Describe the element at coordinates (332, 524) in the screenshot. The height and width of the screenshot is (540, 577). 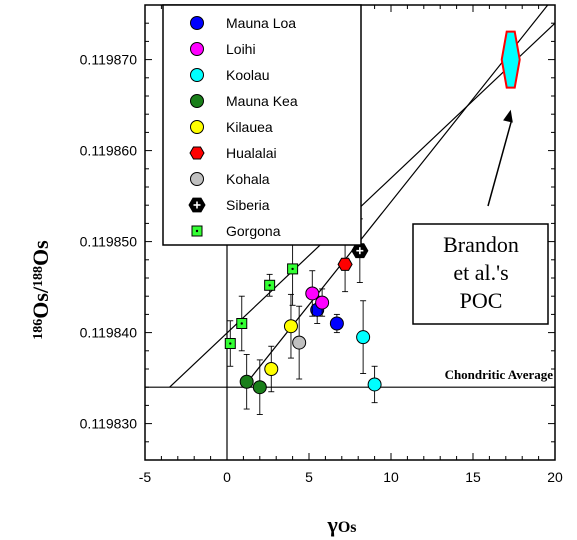
I see `x-axis-label-main: γ` at that location.